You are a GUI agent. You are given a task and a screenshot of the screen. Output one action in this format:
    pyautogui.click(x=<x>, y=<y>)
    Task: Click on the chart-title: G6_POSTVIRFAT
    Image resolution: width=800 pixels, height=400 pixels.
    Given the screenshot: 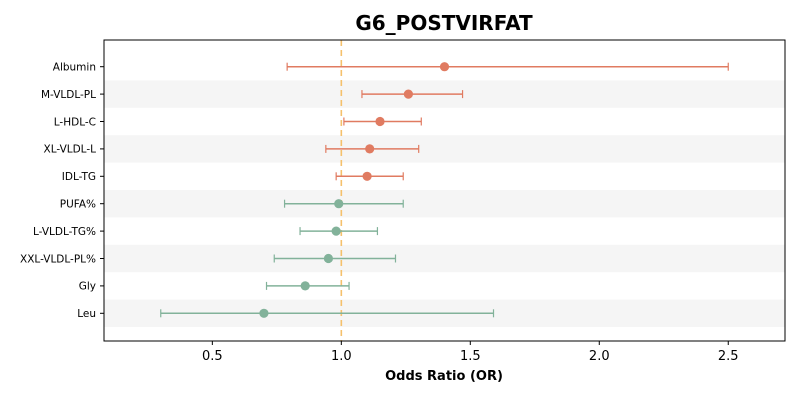 What is the action you would take?
    pyautogui.click(x=444, y=23)
    